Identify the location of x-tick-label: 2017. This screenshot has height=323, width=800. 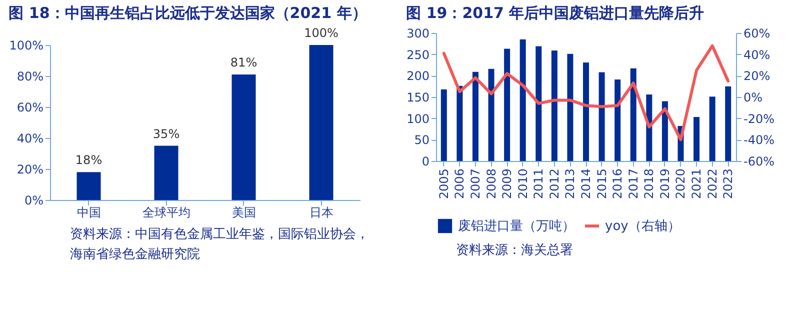
(633, 184).